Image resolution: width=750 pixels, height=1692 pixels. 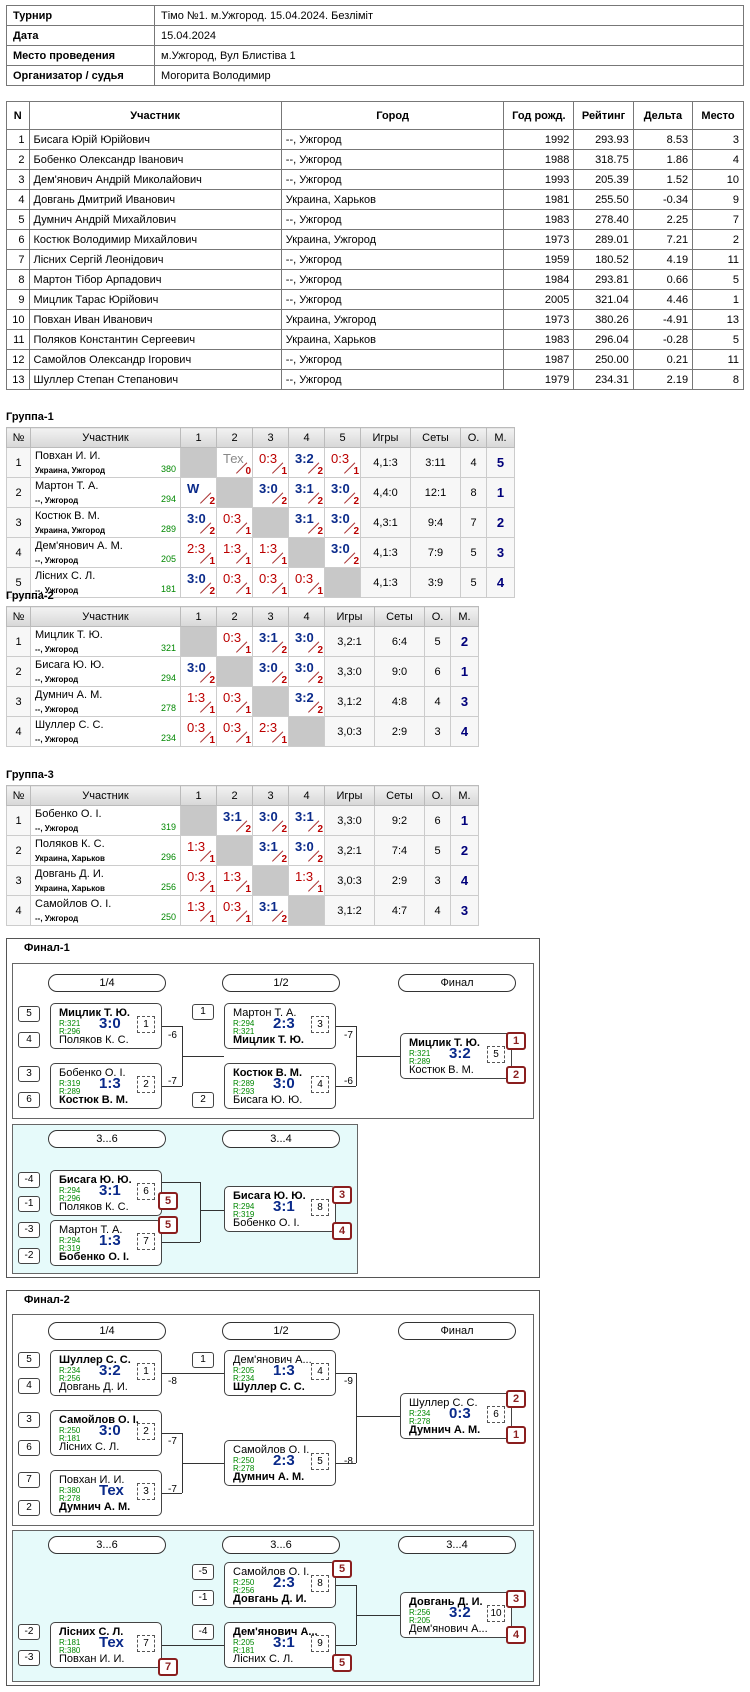 What do you see at coordinates (168, 857) in the screenshot?
I see `group-player-rating: 296` at bounding box center [168, 857].